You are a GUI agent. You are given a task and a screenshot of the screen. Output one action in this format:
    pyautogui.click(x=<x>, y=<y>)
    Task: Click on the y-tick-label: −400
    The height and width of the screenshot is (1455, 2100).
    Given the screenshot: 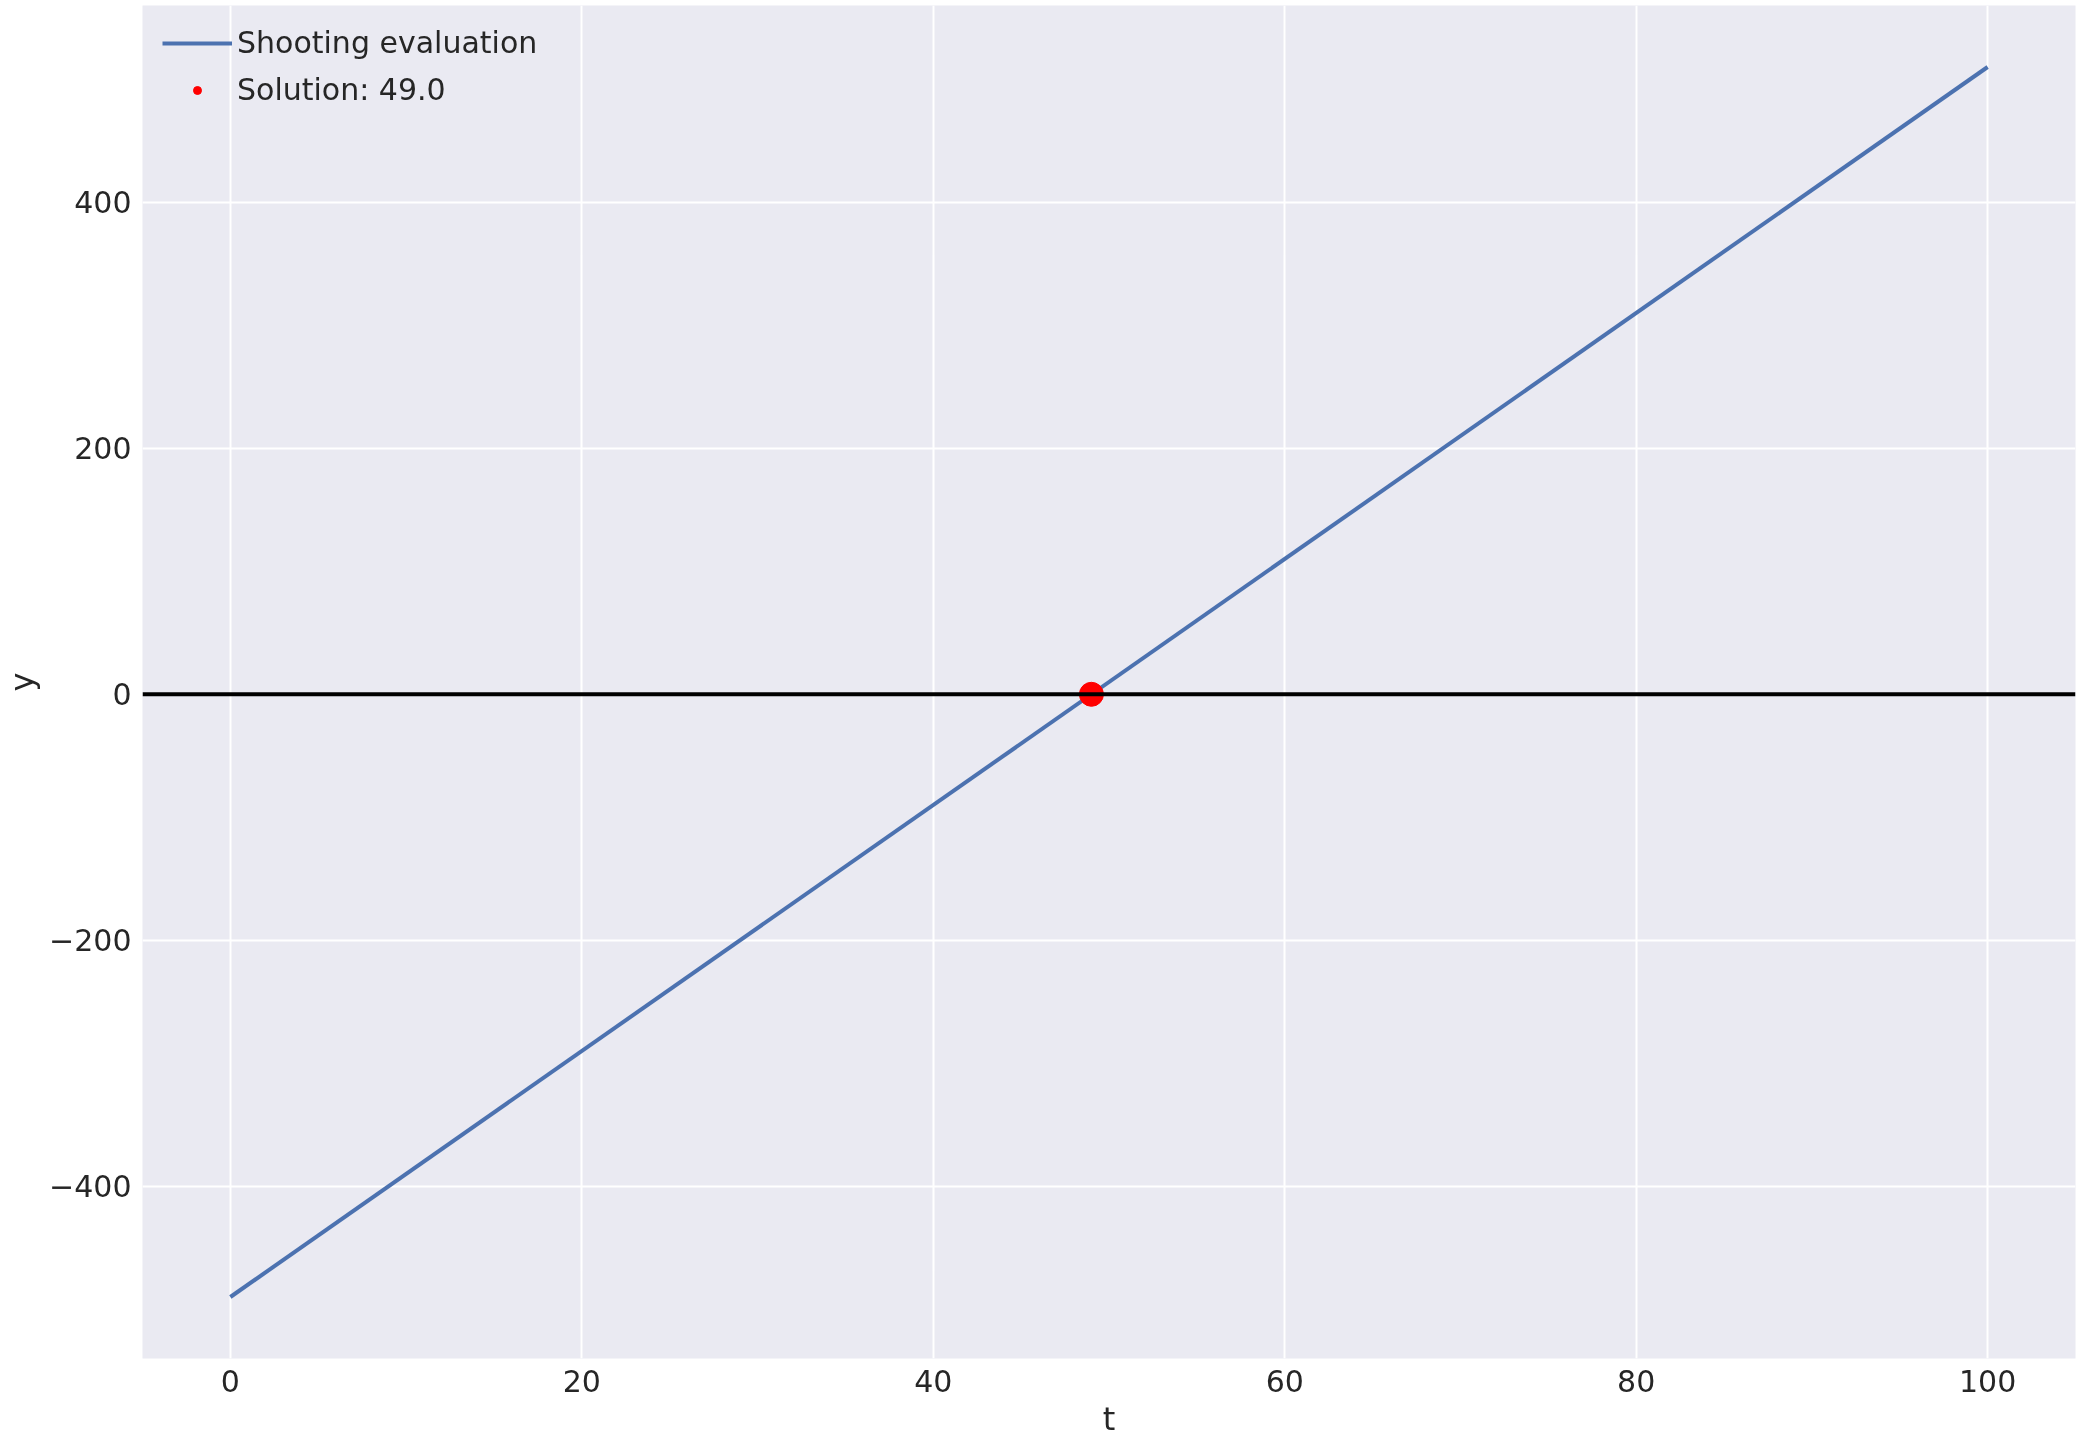 What is the action you would take?
    pyautogui.click(x=90, y=1187)
    